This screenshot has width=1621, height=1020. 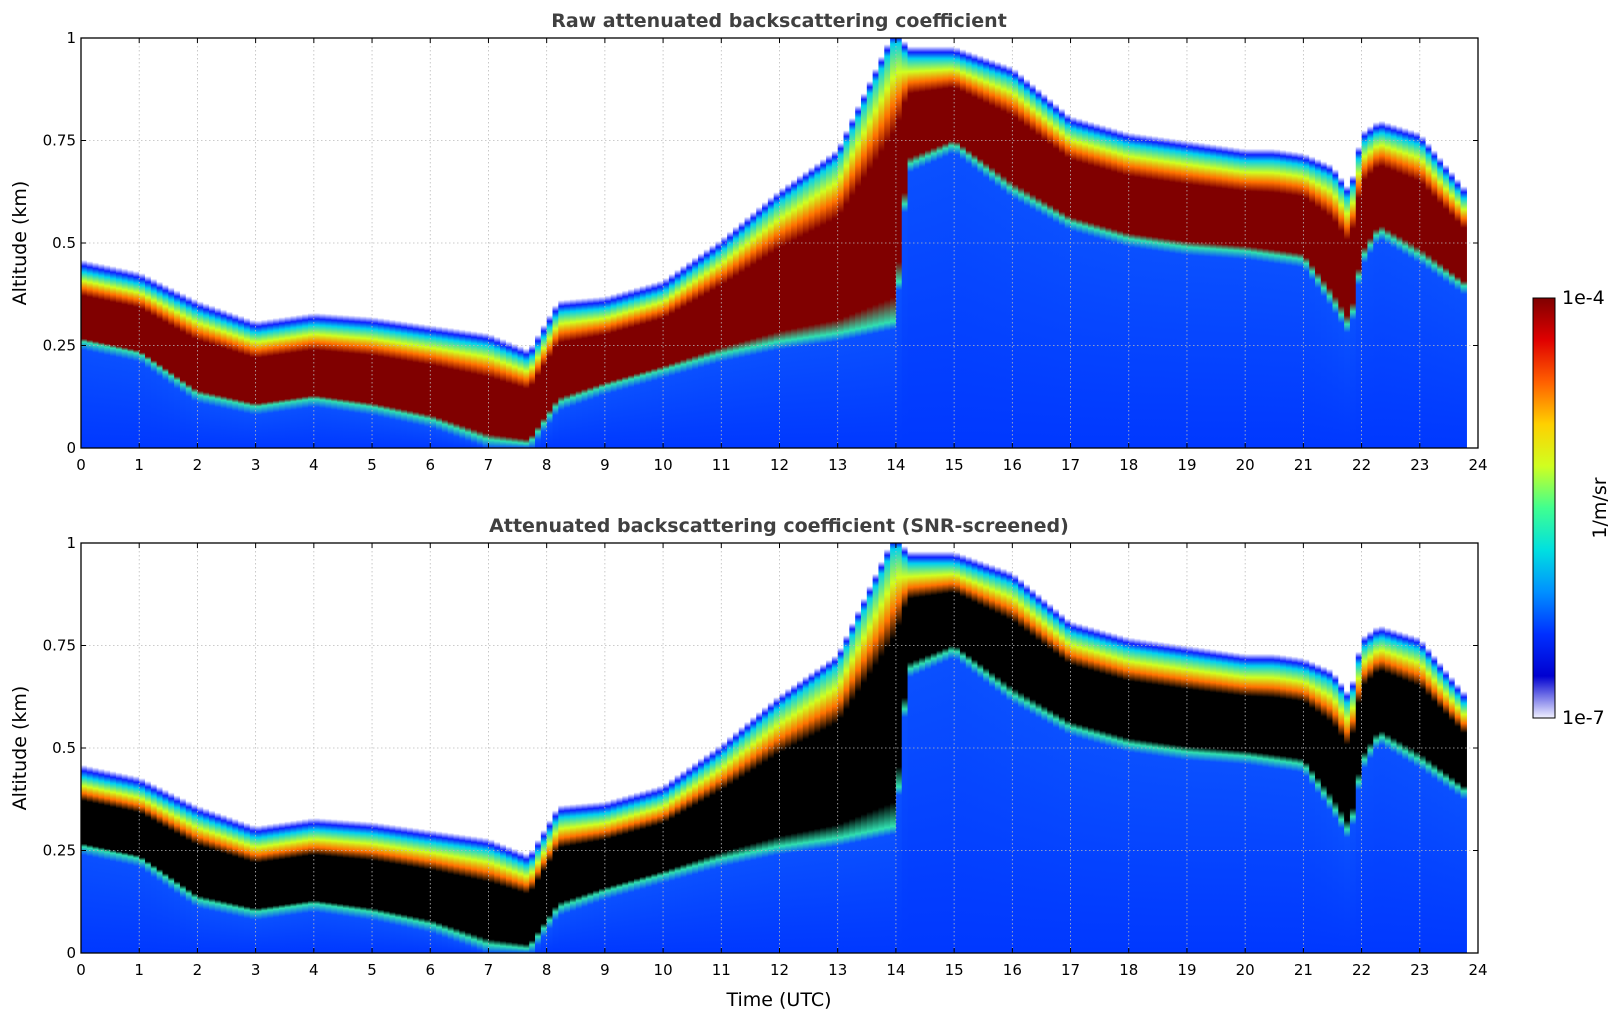 What do you see at coordinates (430, 465) in the screenshot?
I see `x-tick-label: 6` at bounding box center [430, 465].